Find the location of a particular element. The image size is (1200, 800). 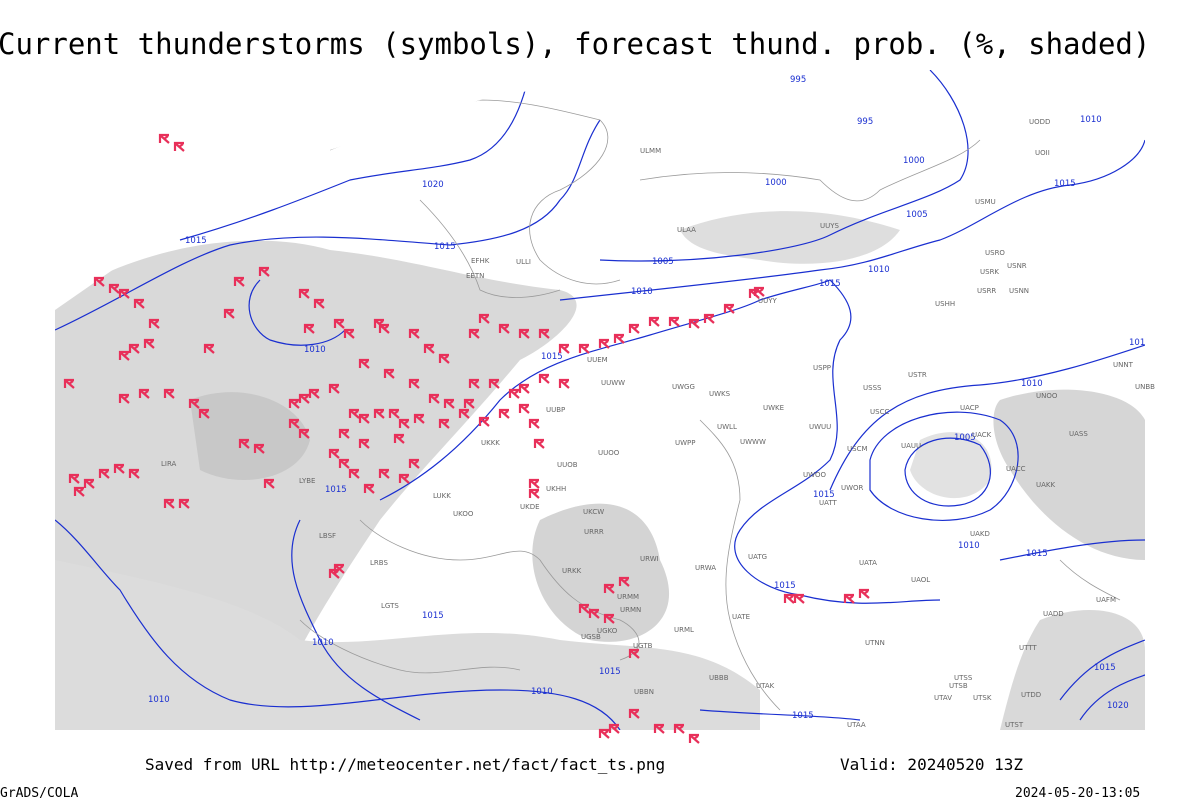

station-label: UWKS is located at coordinates (720, 394).